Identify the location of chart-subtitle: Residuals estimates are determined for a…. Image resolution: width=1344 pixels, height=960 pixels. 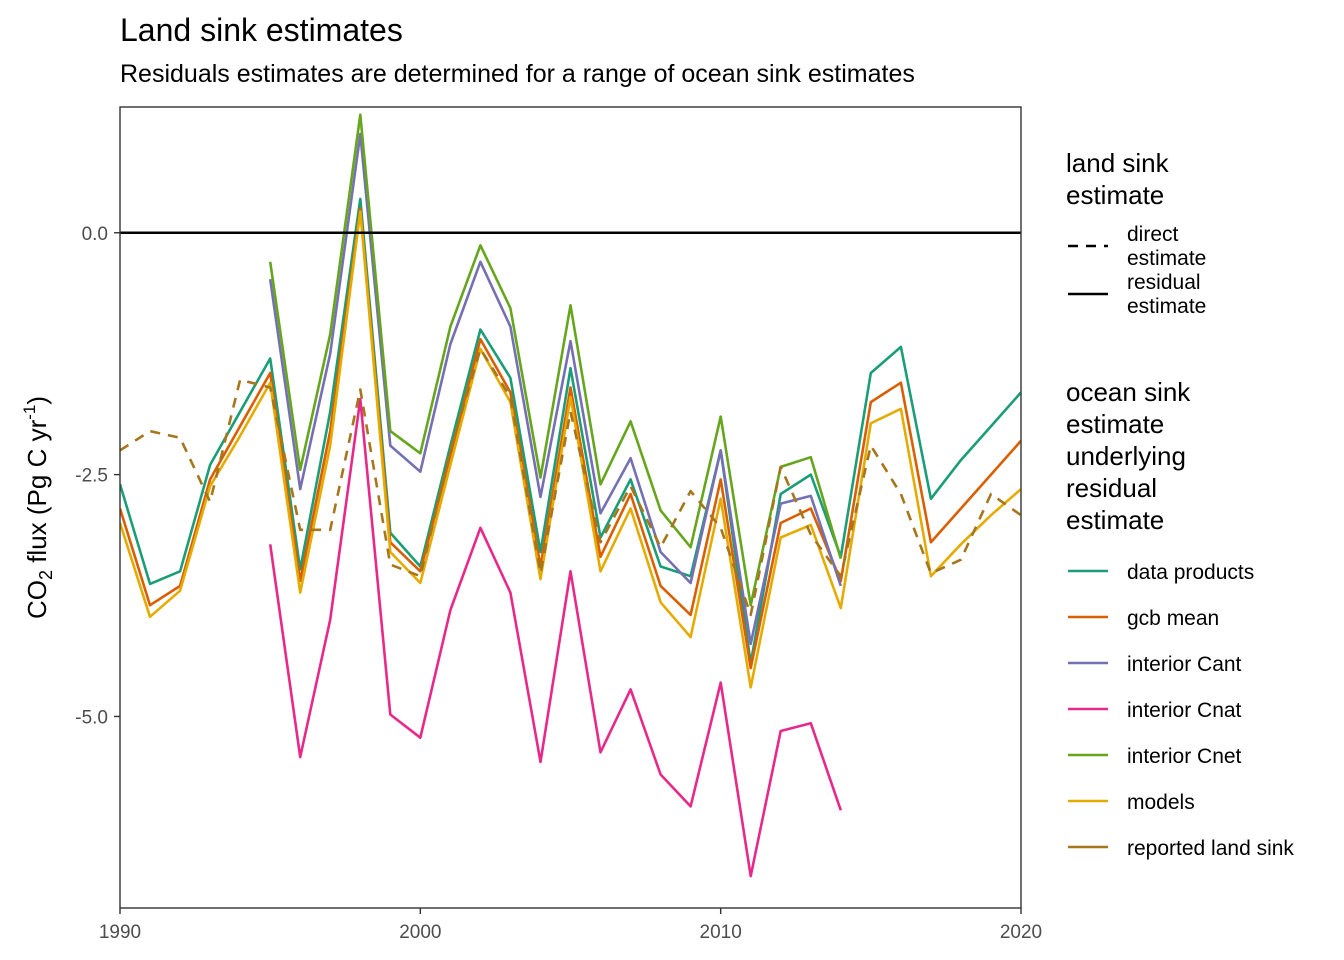
(517, 74).